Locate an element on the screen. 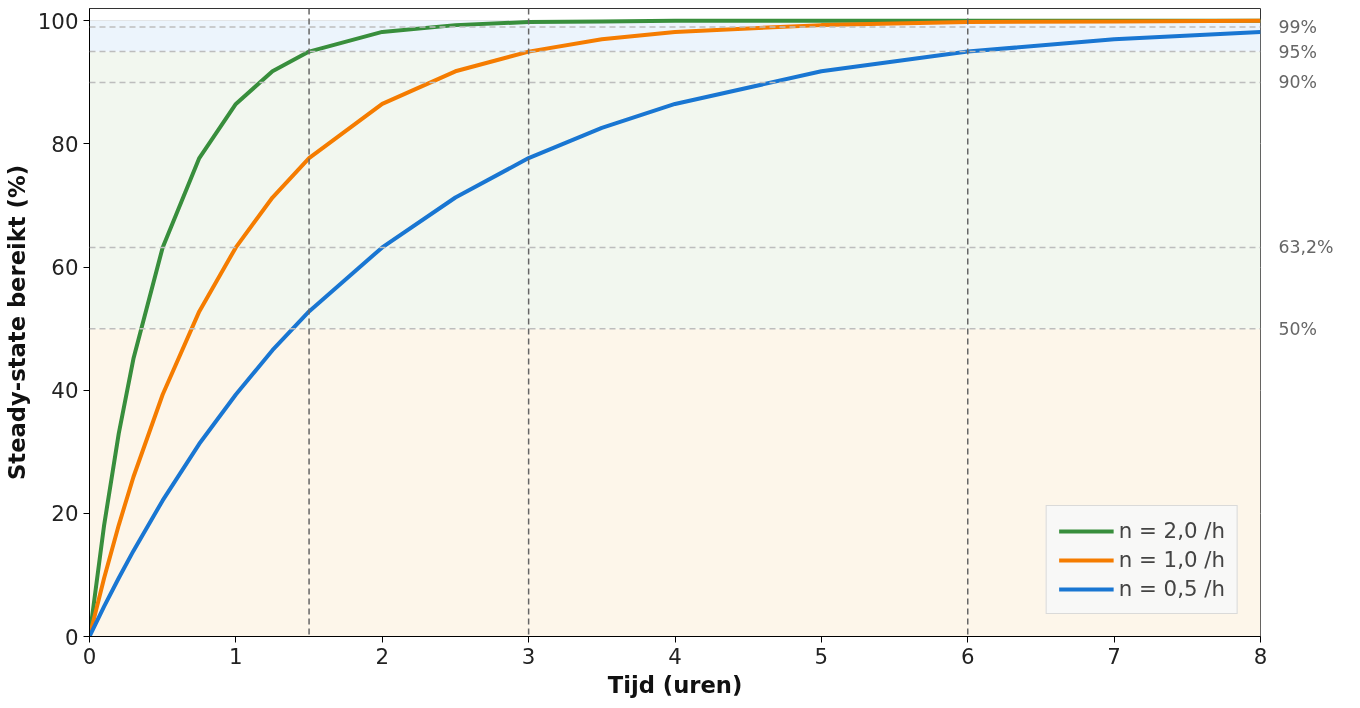 This screenshot has width=1360, height=708. legend-label: n = 0,5 /h is located at coordinates (1171, 588).